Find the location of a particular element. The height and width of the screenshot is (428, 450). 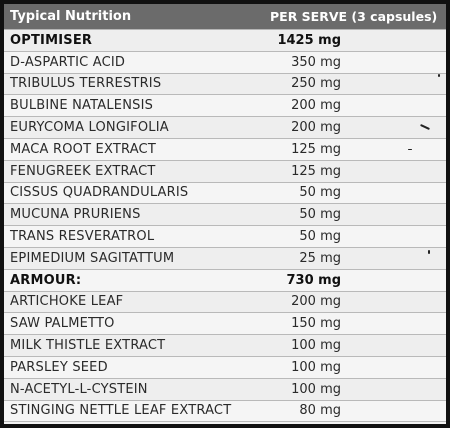

header-name: Typical Nutrition is located at coordinates (71, 16).